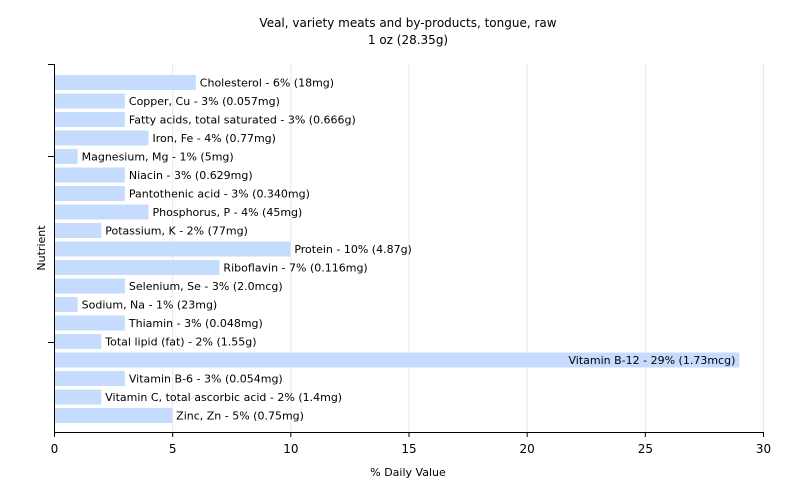 Image resolution: width=800 pixels, height=500 pixels. Describe the element at coordinates (180, 342) in the screenshot. I see `bar-label-14: Total lipid (fat) - 2% (1.55g)` at that location.